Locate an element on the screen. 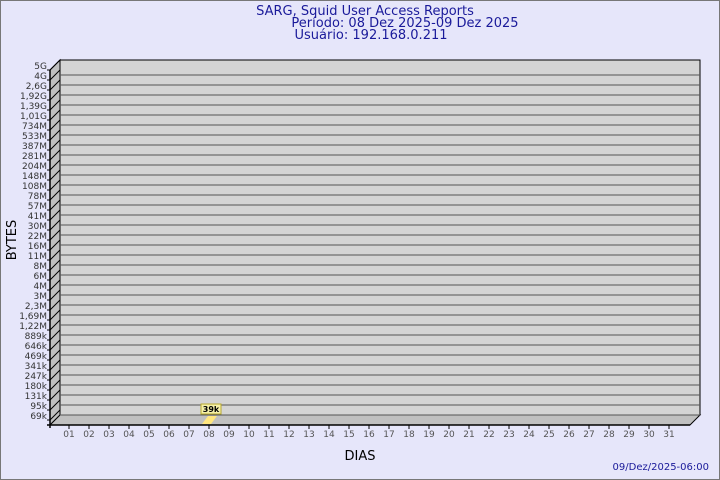 This screenshot has height=480, width=720. x-tick-label: 10 is located at coordinates (249, 435).